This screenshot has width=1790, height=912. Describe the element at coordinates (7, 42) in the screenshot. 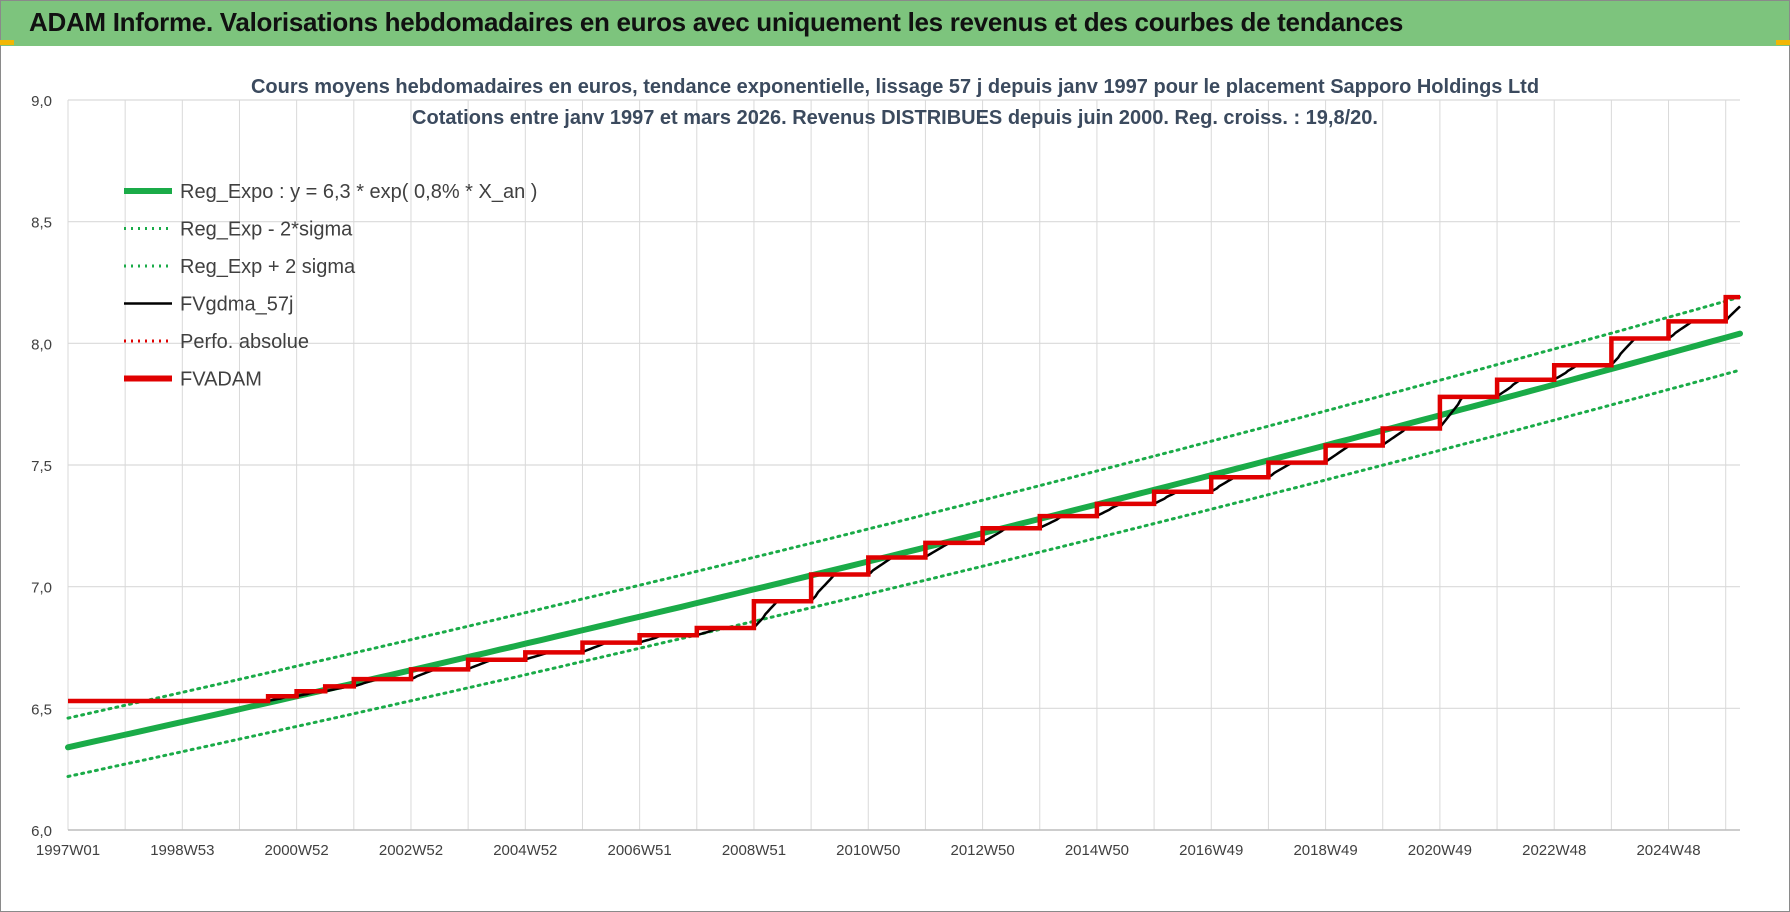

I see `corner-mark-left` at that location.